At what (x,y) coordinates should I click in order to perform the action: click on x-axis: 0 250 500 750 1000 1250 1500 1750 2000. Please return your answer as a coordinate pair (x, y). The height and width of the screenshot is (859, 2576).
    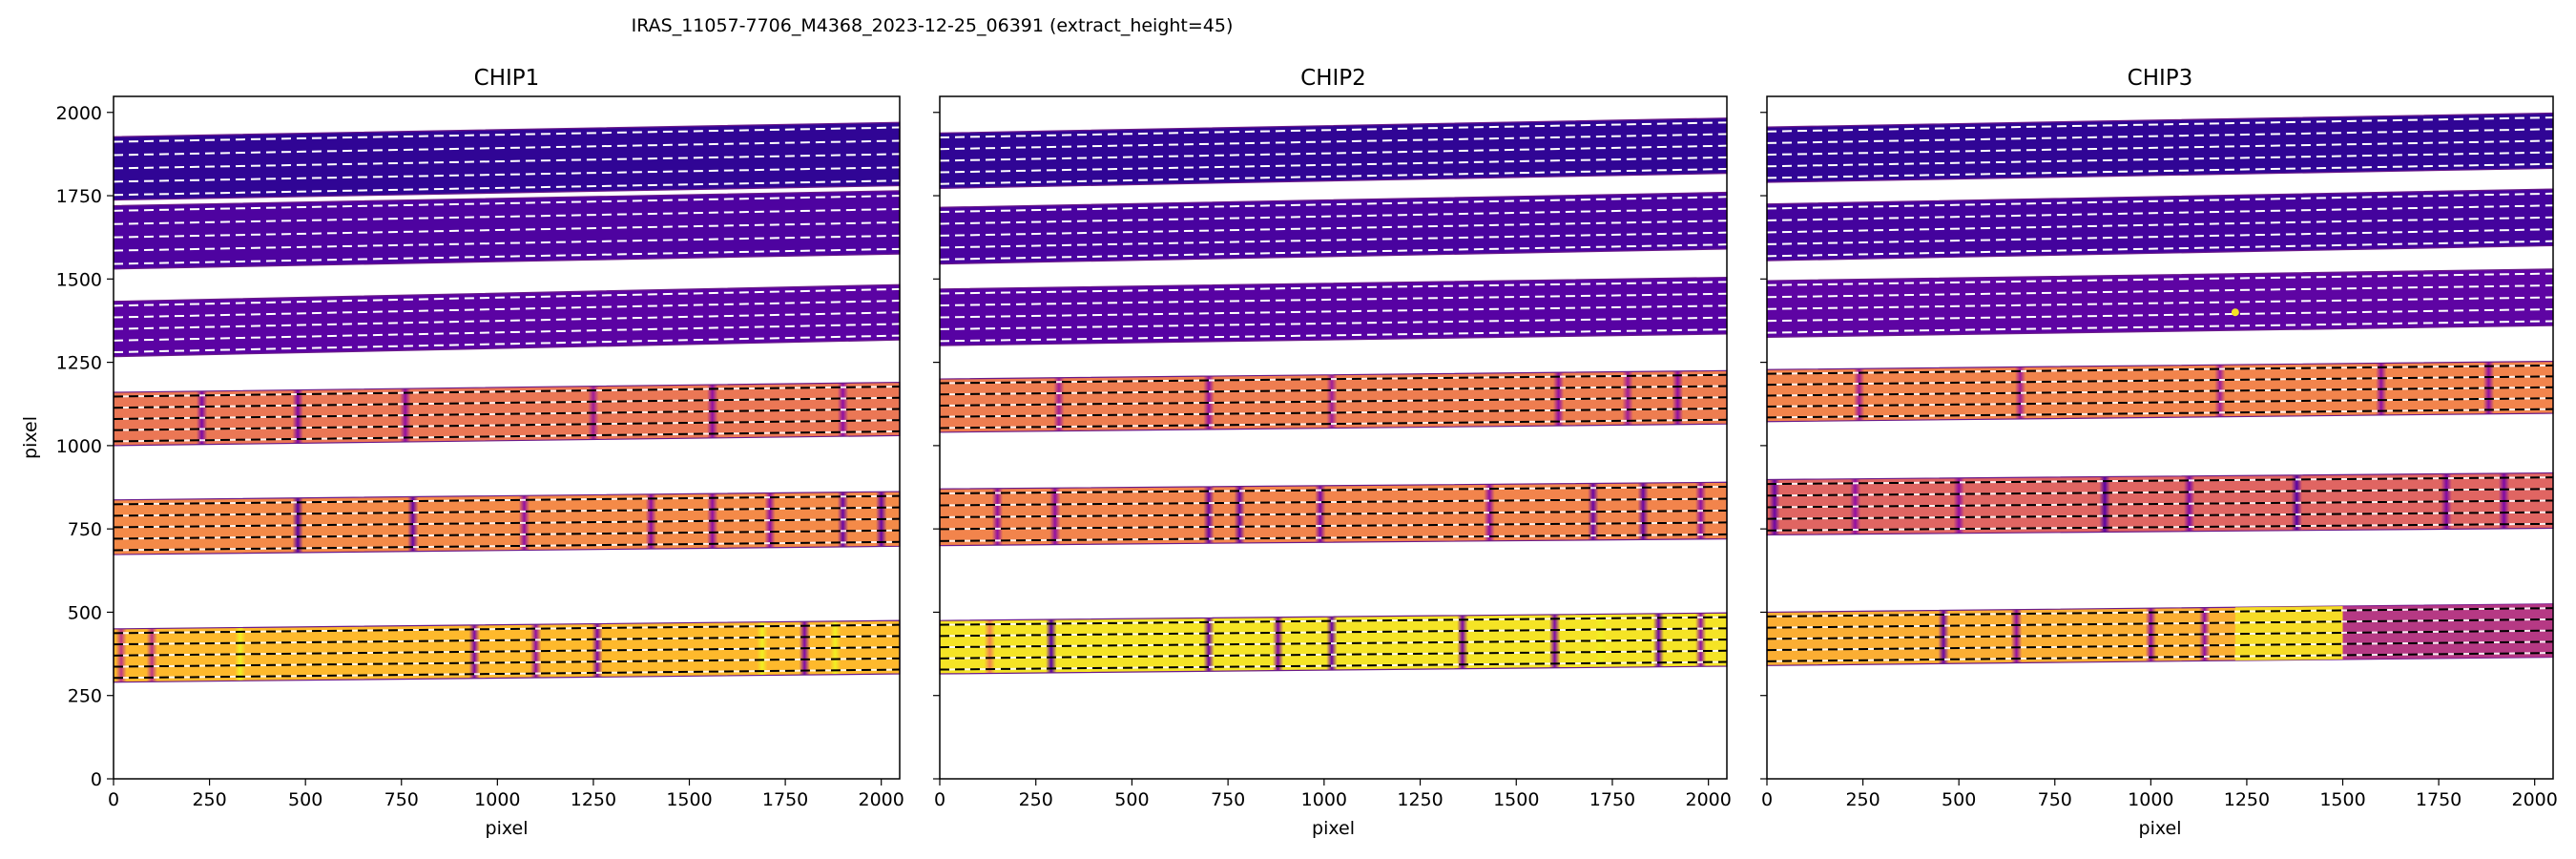
    Looking at the image, I should click on (506, 794).